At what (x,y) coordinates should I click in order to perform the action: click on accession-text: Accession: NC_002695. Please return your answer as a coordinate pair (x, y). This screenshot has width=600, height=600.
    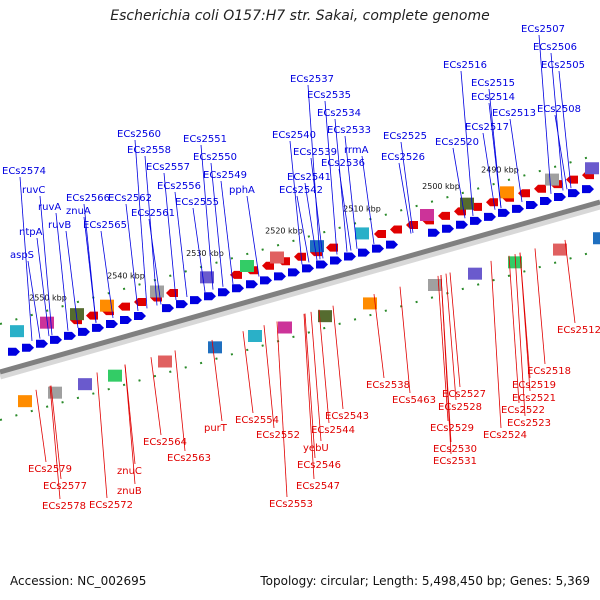
    Looking at the image, I should click on (78, 581).